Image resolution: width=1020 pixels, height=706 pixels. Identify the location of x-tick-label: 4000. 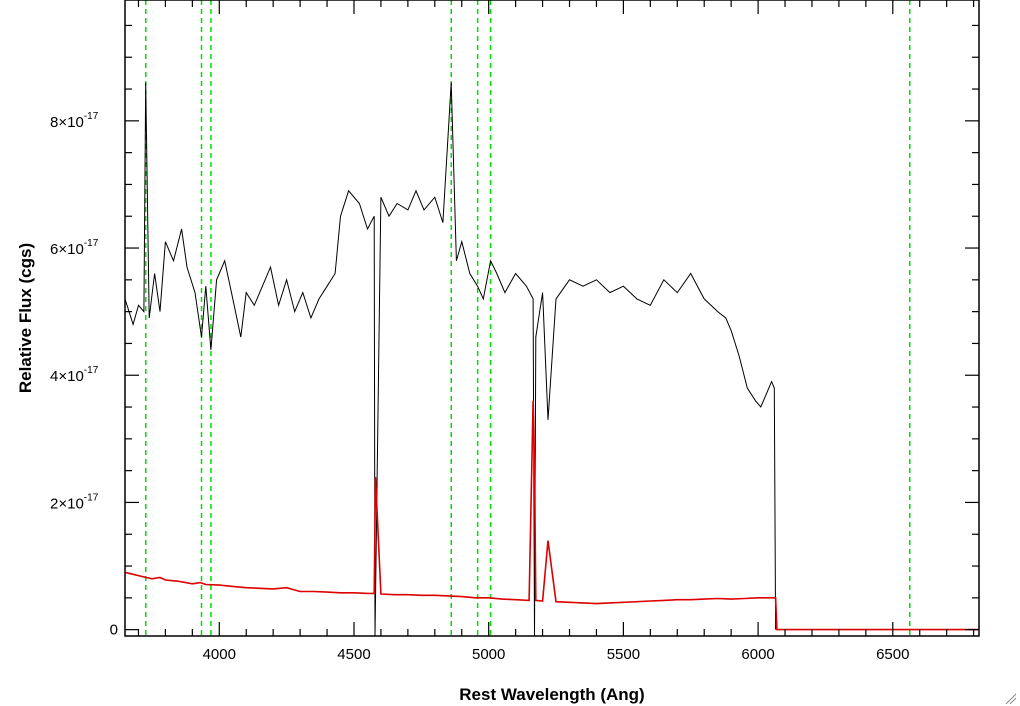
(219, 654).